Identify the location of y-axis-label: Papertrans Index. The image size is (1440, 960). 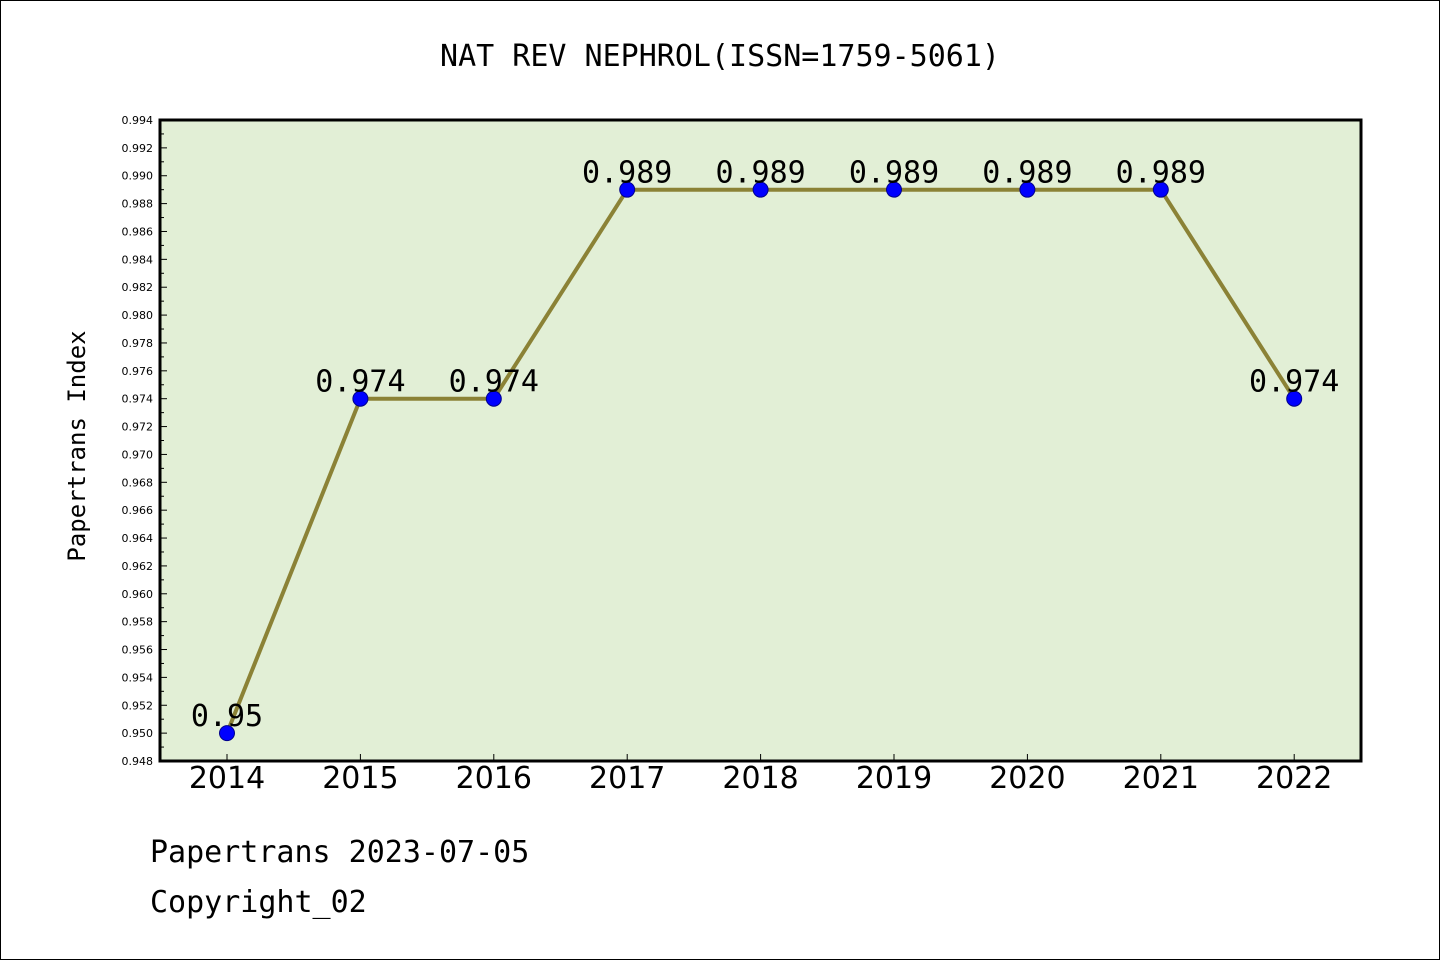
(77, 445).